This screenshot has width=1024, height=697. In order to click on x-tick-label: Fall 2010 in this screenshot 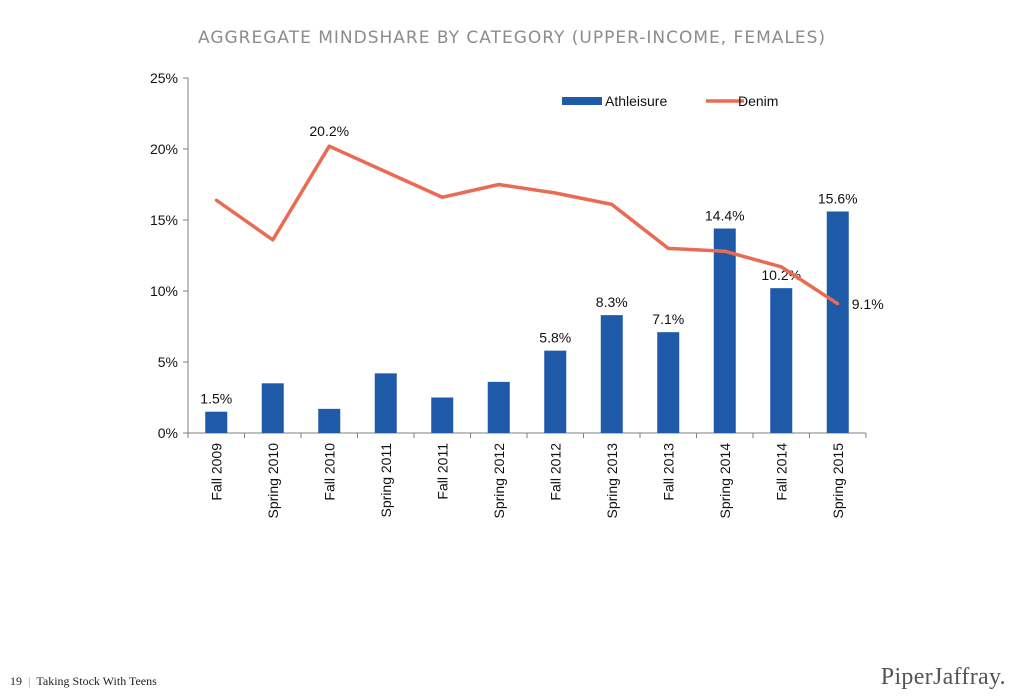, I will do `click(329, 472)`.